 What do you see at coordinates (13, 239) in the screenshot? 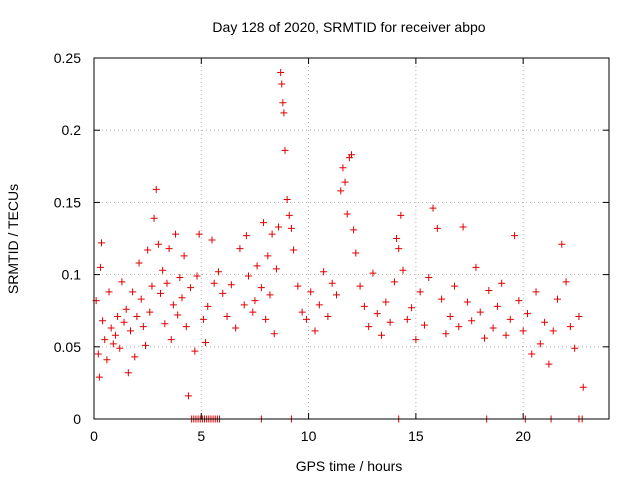
I see `y-axis-label: SRMTID / TECUs` at bounding box center [13, 239].